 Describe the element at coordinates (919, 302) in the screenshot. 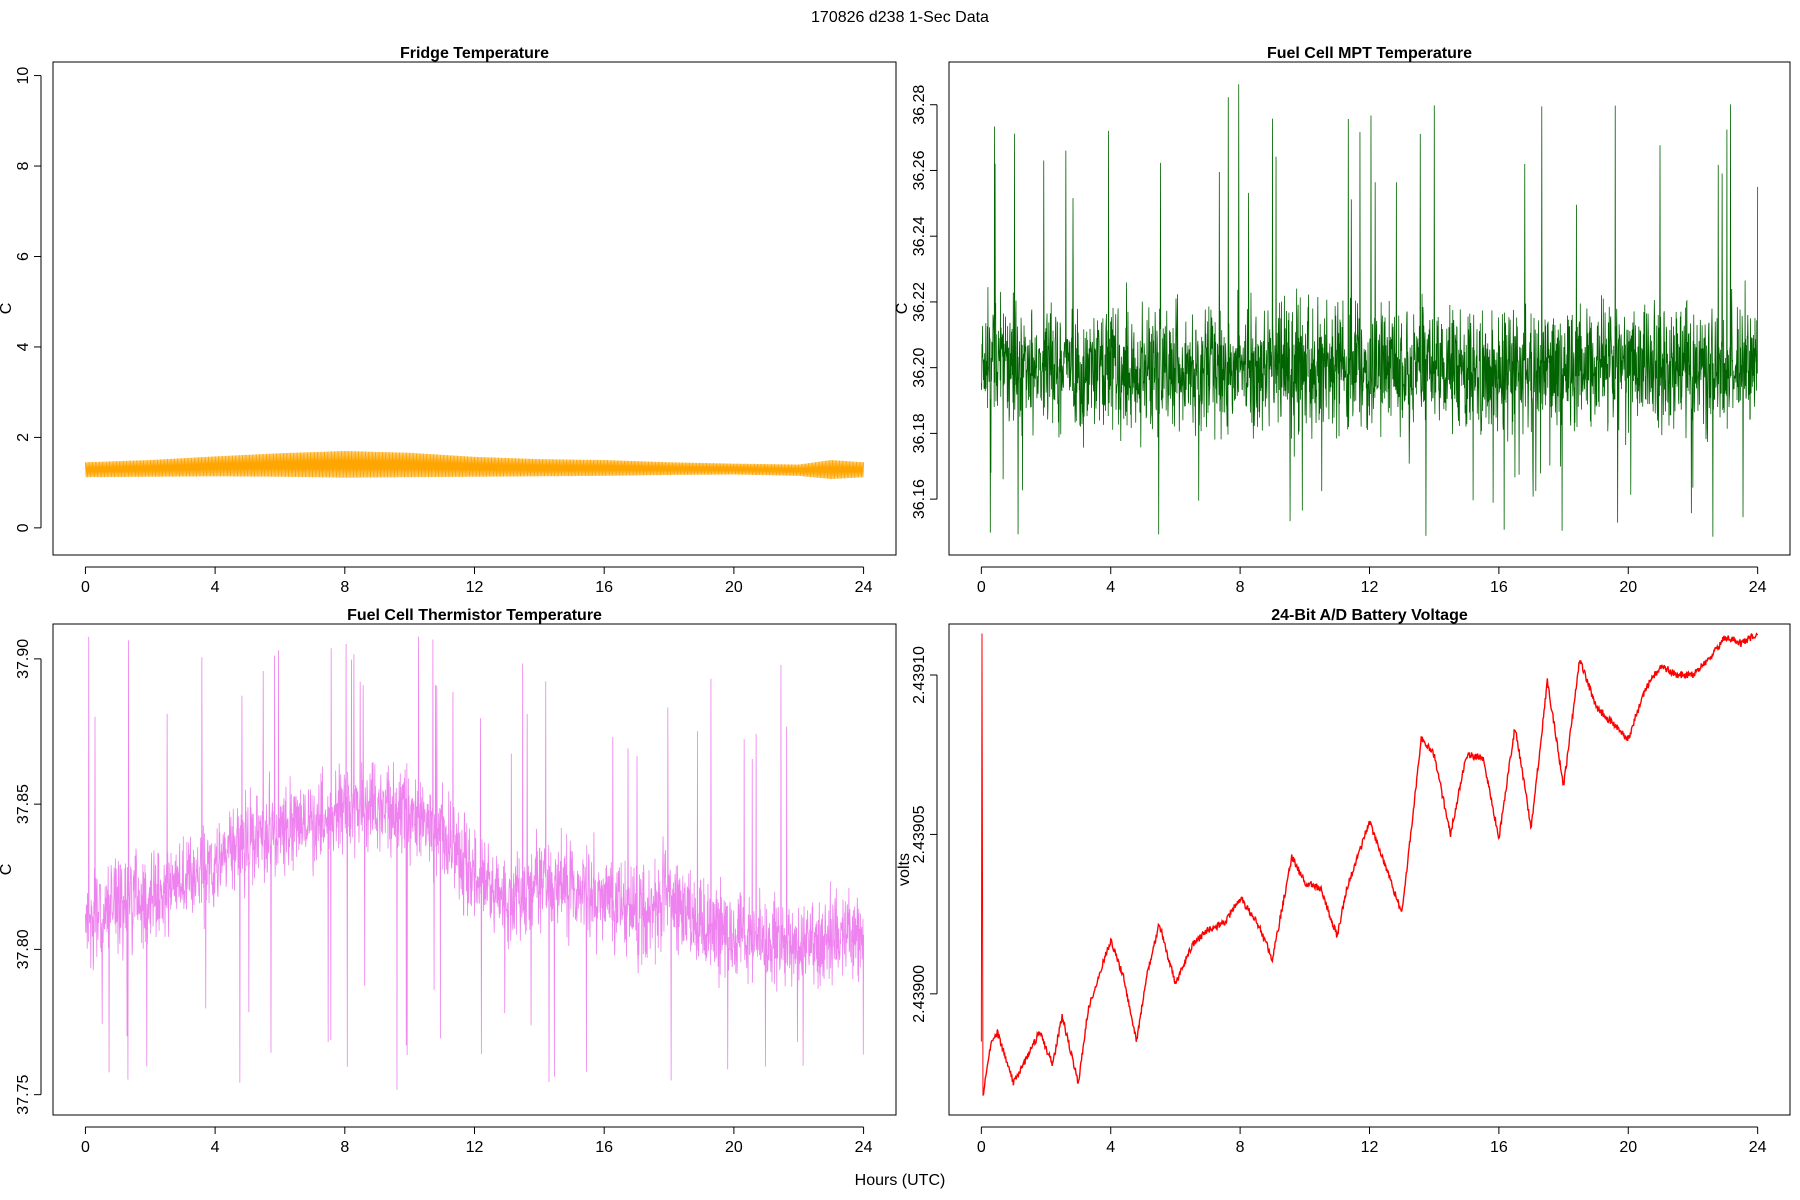

I see `y-tick-label: 36.22` at that location.